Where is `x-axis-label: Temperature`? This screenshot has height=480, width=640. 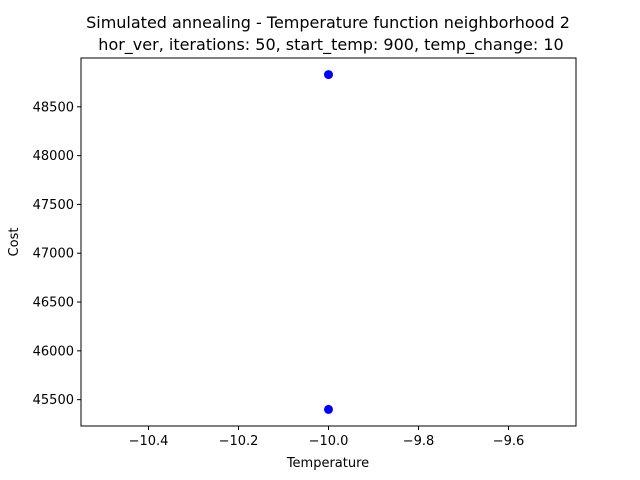
x-axis-label: Temperature is located at coordinates (327, 463).